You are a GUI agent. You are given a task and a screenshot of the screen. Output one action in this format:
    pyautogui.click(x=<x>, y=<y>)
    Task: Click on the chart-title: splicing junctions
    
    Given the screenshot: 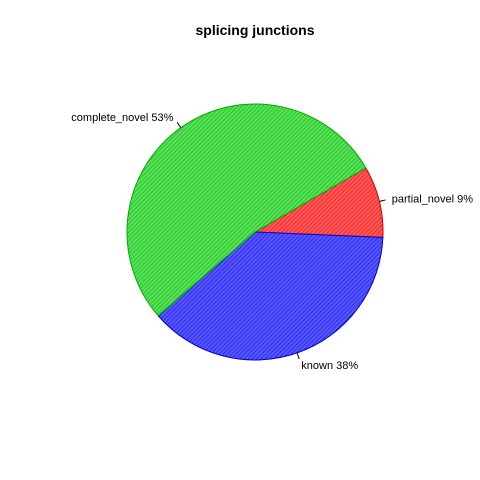 What is the action you would take?
    pyautogui.click(x=254, y=30)
    